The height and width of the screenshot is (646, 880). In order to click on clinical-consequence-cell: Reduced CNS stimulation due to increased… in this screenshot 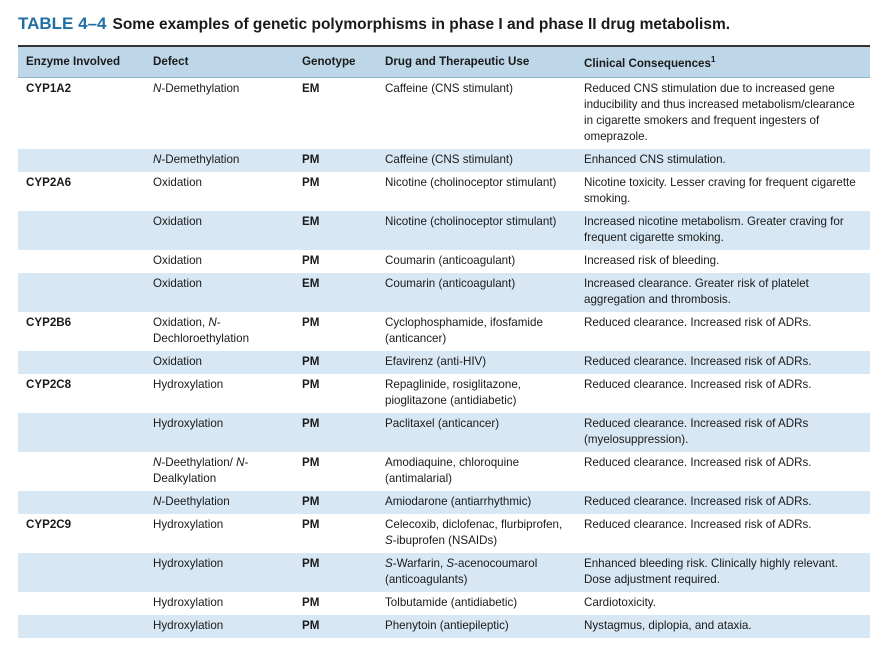, I will do `click(719, 112)`.